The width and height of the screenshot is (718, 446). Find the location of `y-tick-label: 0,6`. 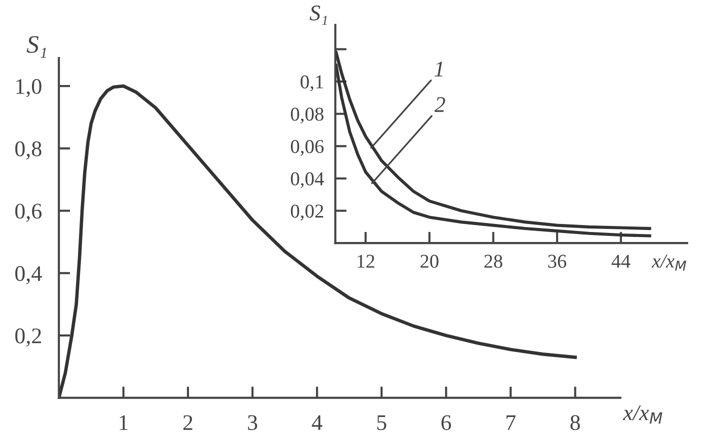

y-tick-label: 0,6 is located at coordinates (28, 213).